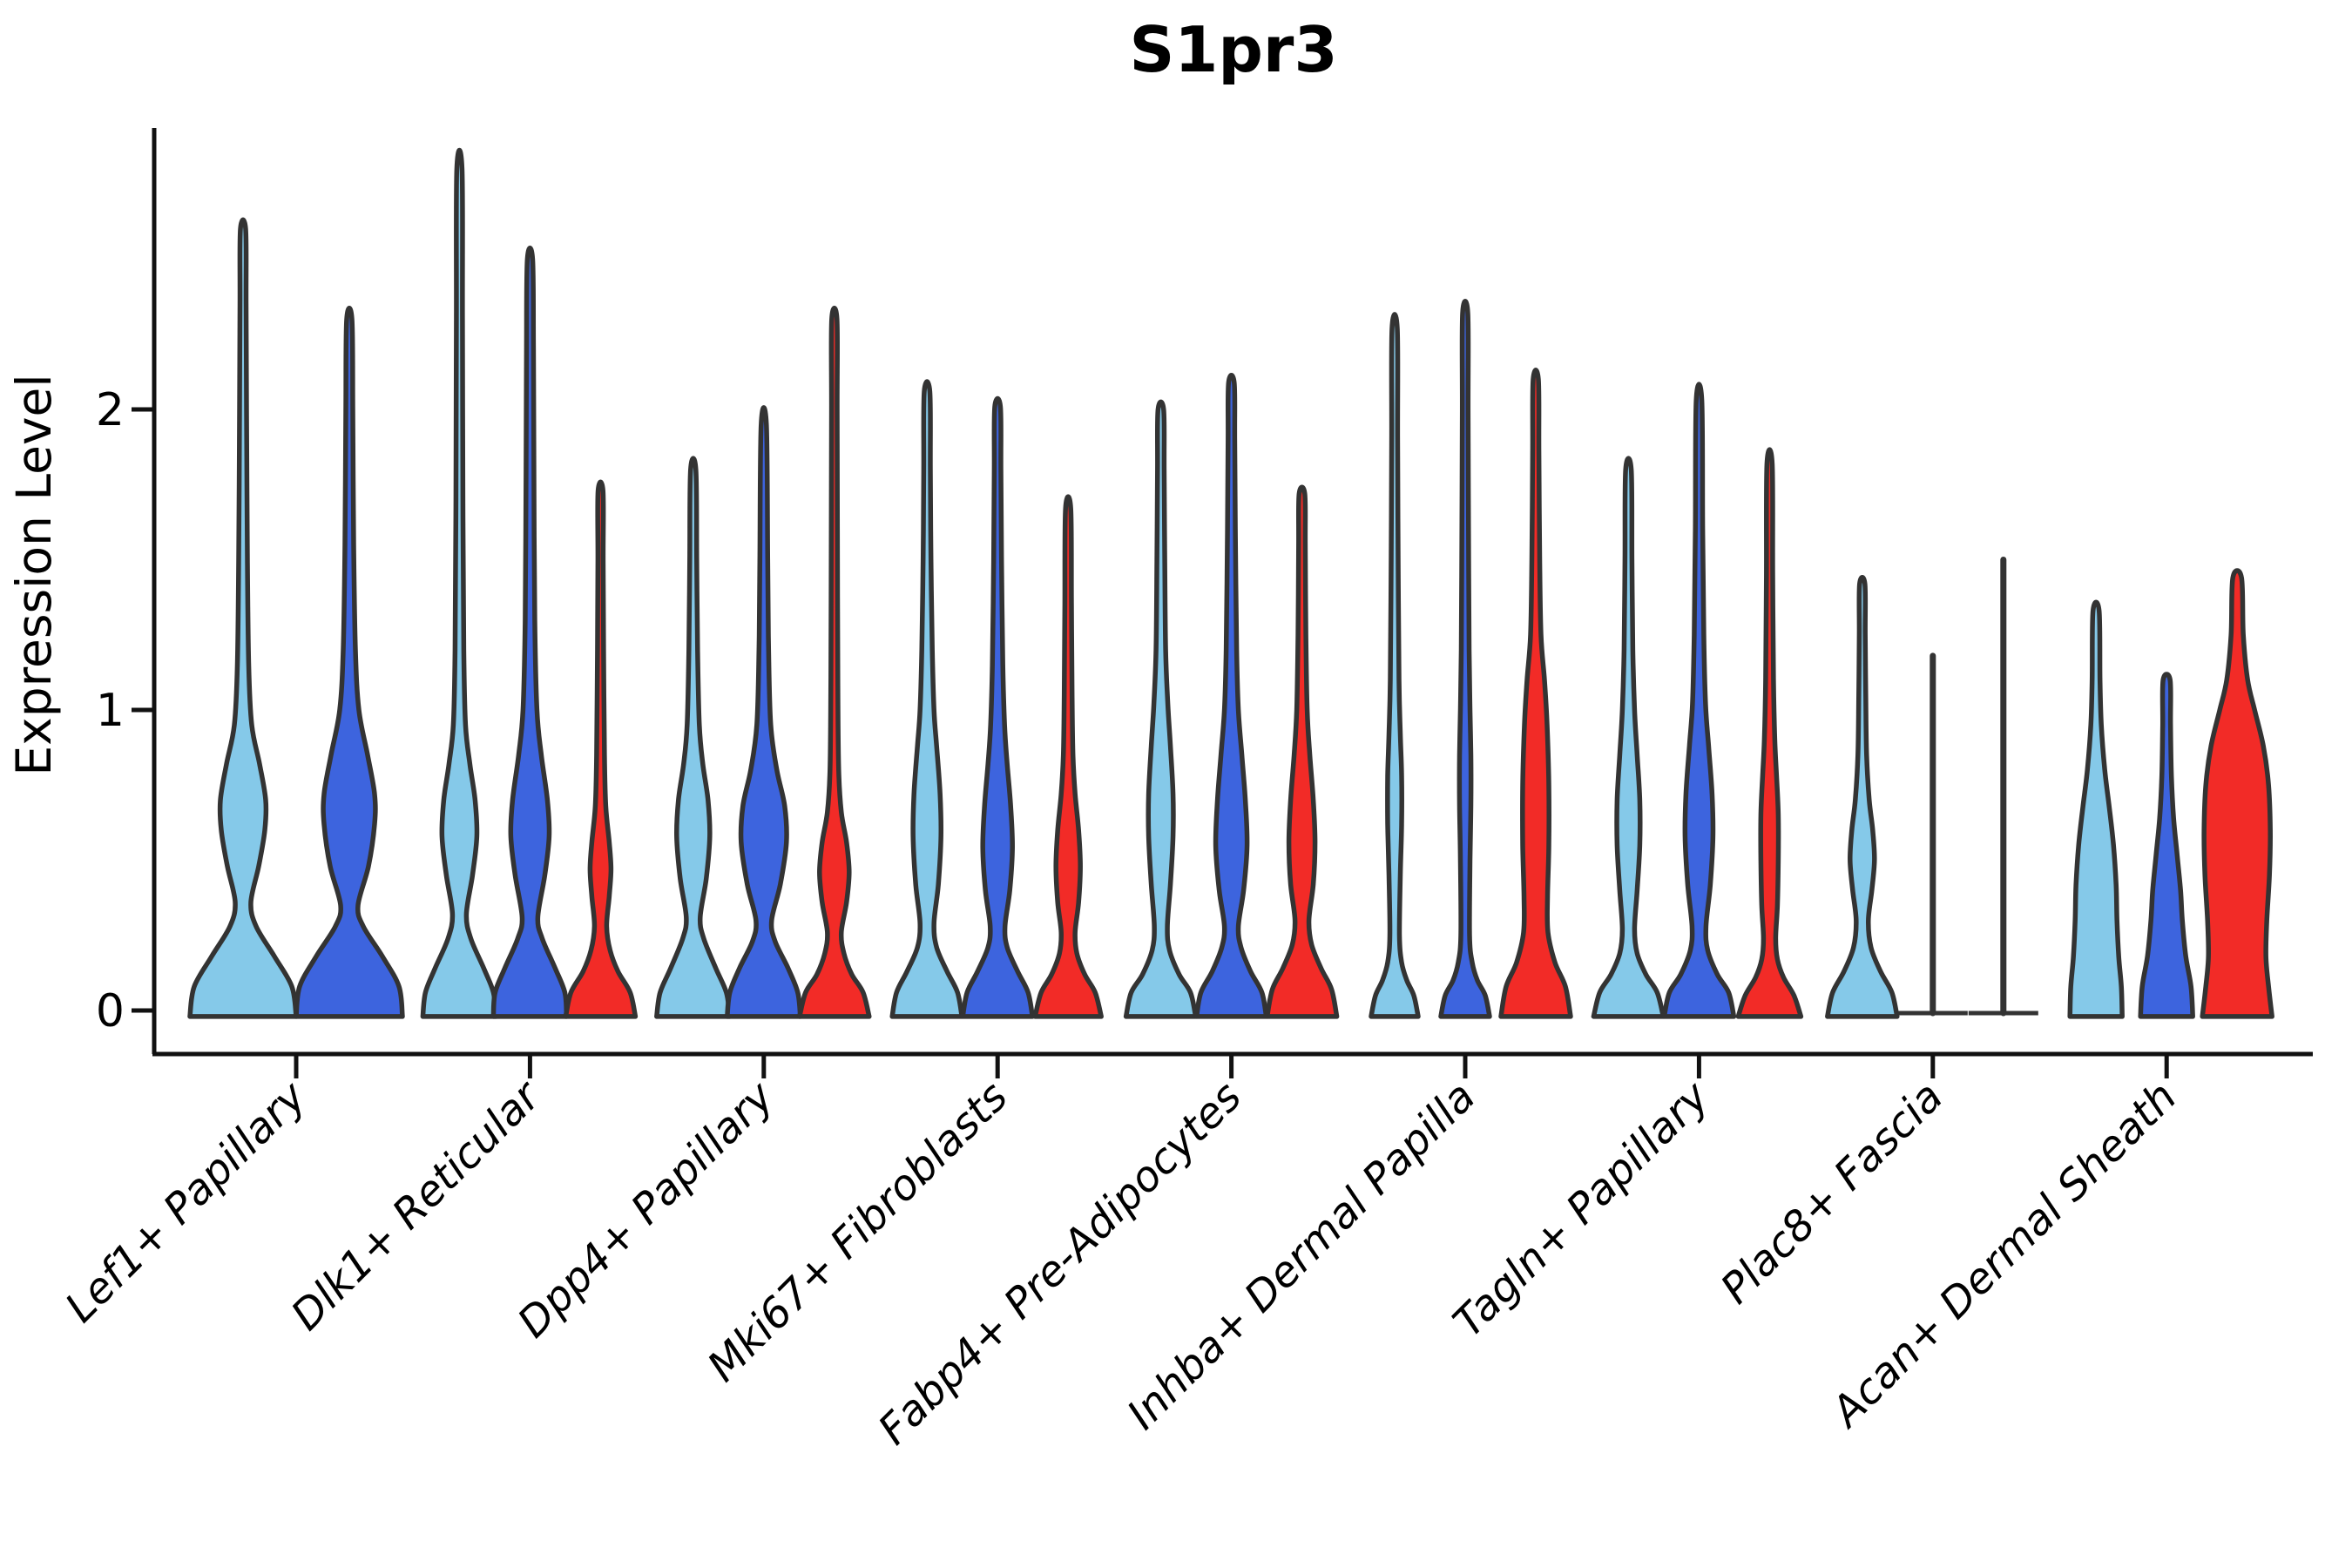 The height and width of the screenshot is (1568, 2352). I want to click on violin-fabp4-pre-adipocytes-royal-blue, so click(1231, 696).